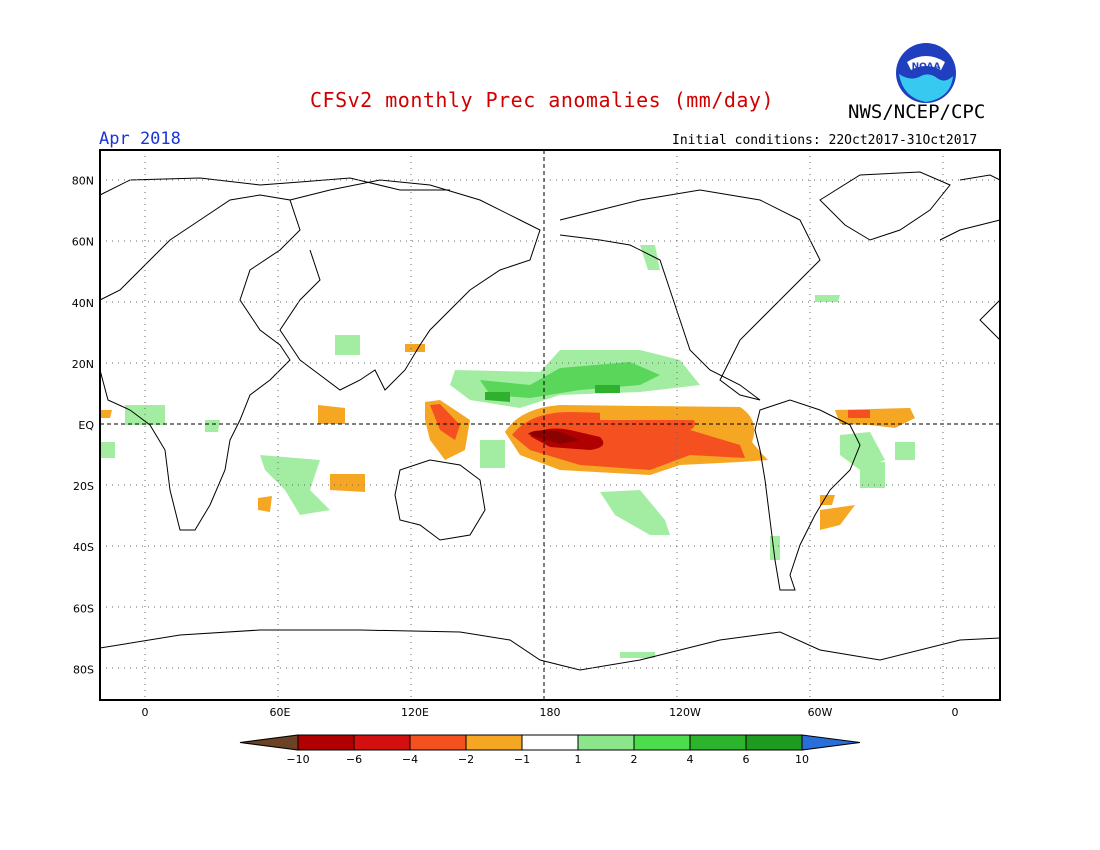  I want to click on colorbar-high-arrow, so click(831, 742).